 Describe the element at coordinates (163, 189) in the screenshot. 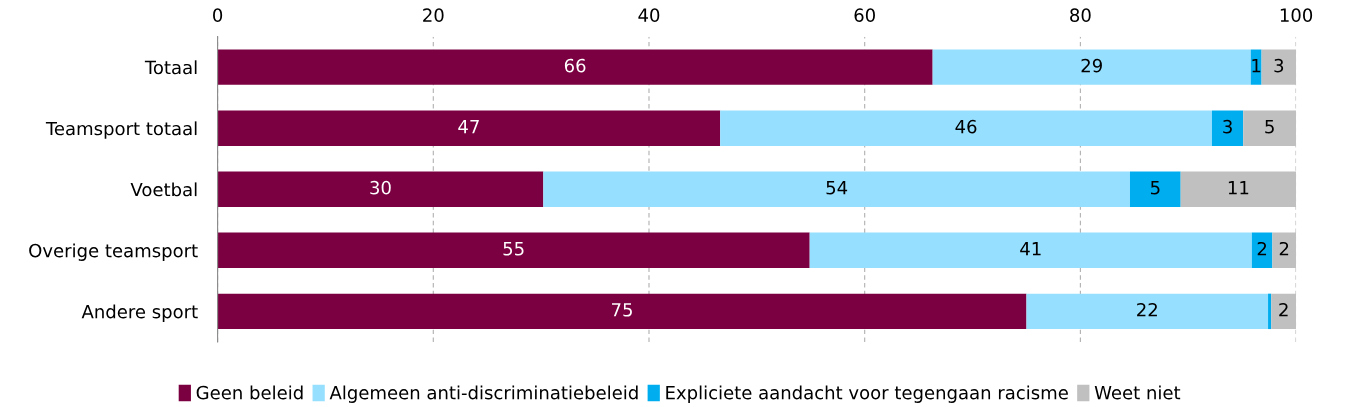

I see `y-tick-label: Voetbal` at that location.